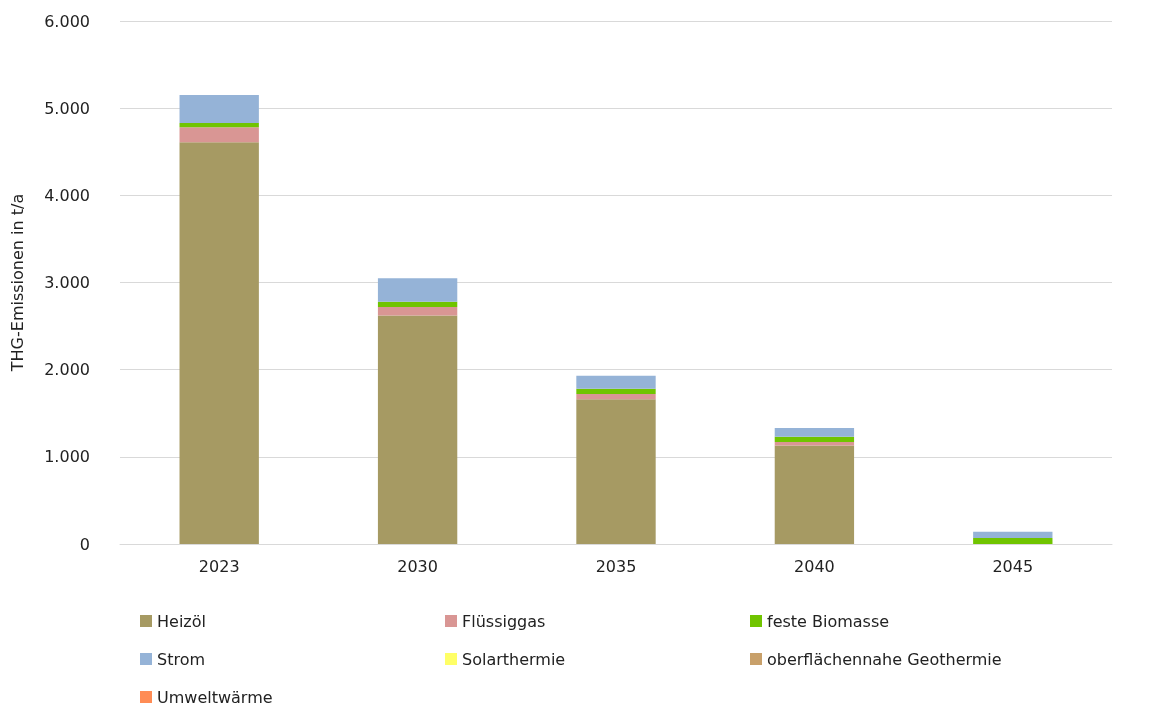 The width and height of the screenshot is (1162, 713). I want to click on x-tick-label: 2040, so click(814, 566).